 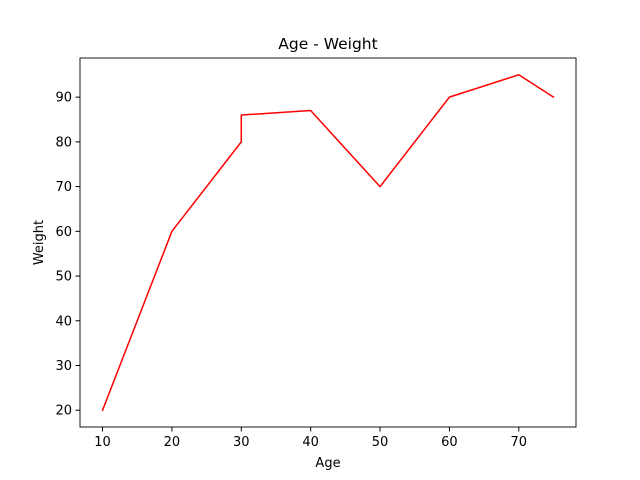 What do you see at coordinates (327, 44) in the screenshot?
I see `chart-title: Age - Weight` at bounding box center [327, 44].